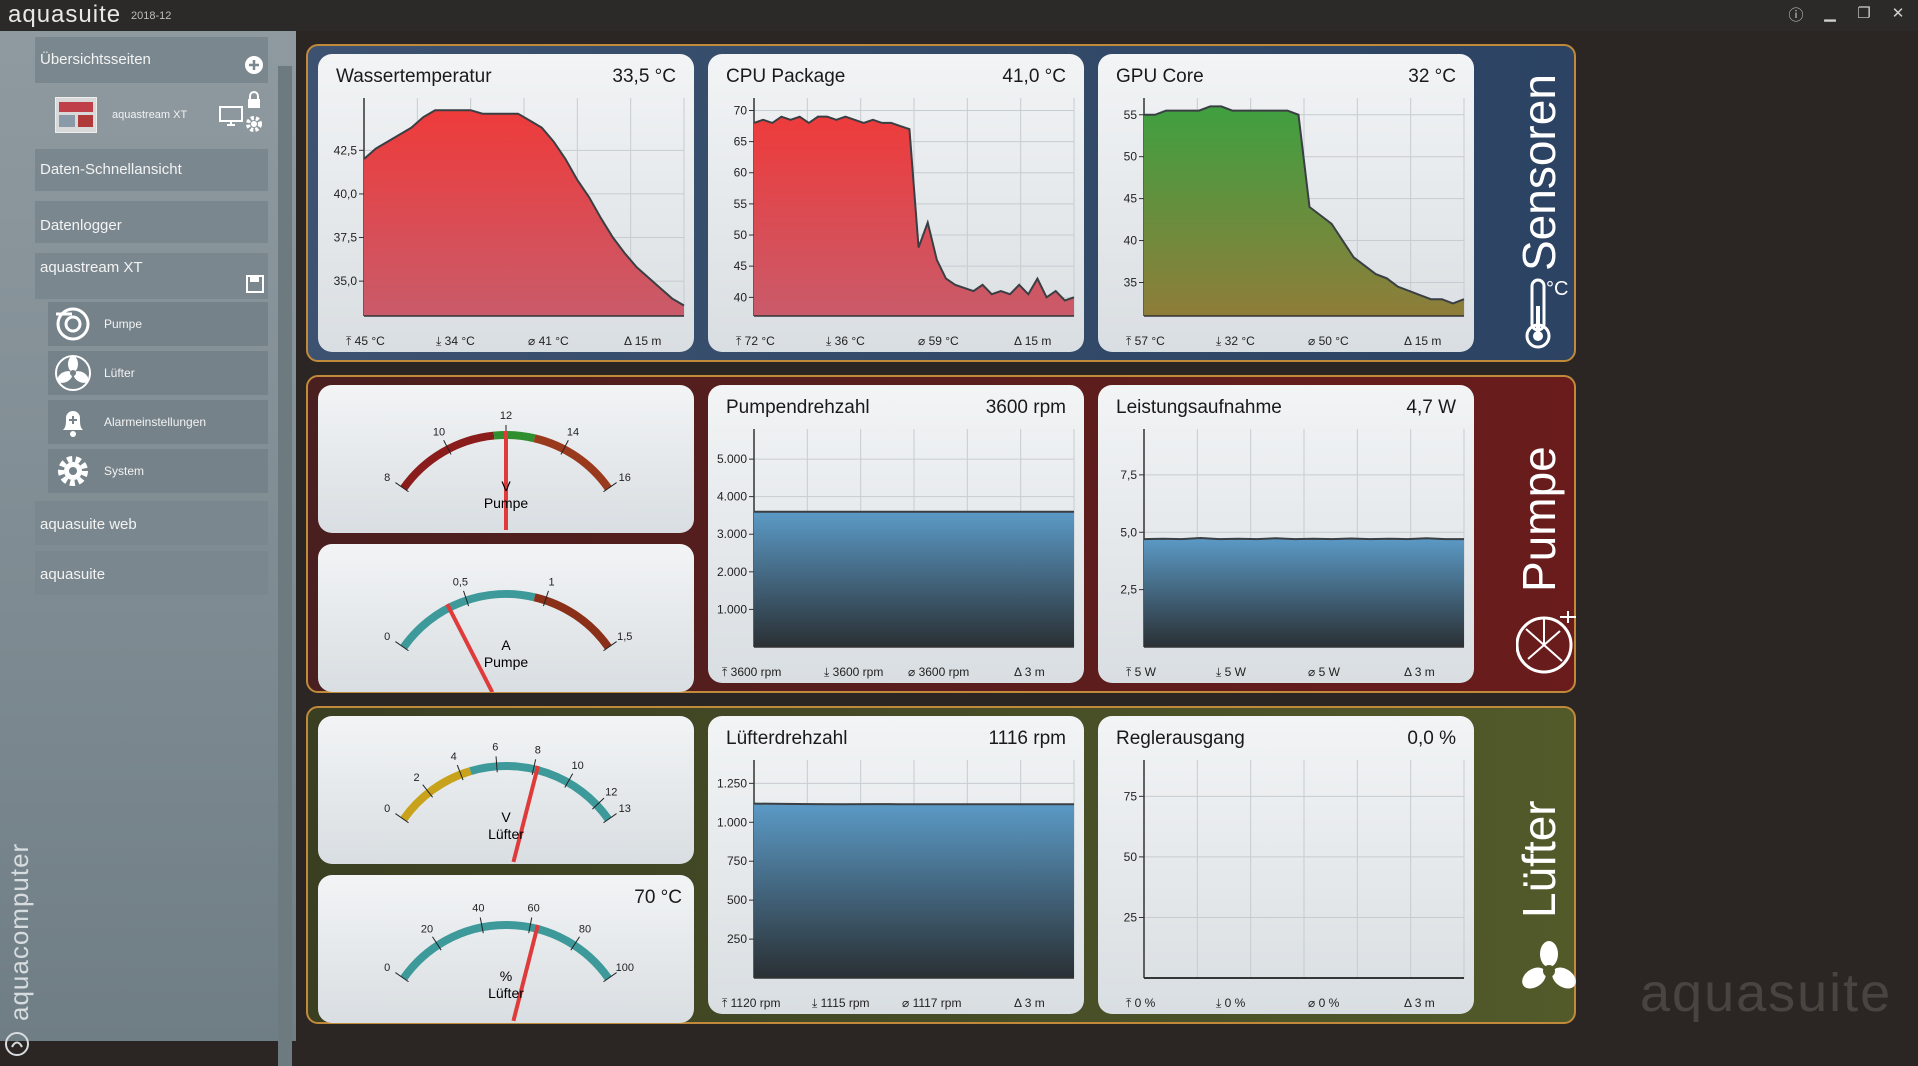  I want to click on sidebar-item-label: aquastream XT, so click(91, 267).